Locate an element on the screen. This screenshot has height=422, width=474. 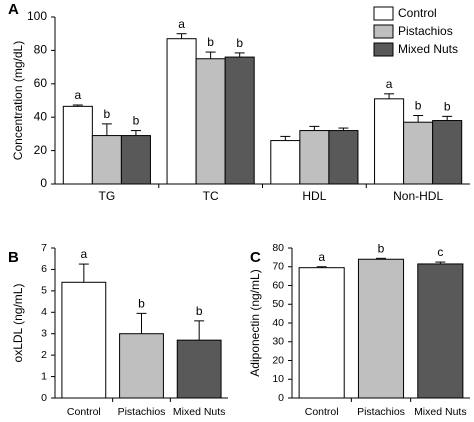
significance-letter: c is located at coordinates (440, 252).